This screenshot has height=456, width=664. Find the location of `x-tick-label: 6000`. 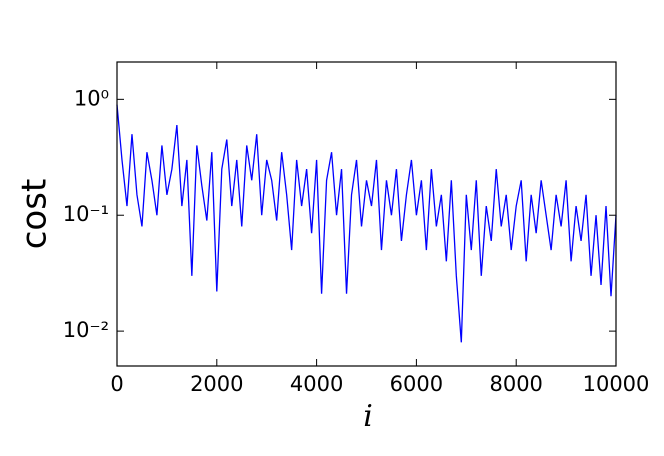

x-tick-label: 6000 is located at coordinates (416, 384).